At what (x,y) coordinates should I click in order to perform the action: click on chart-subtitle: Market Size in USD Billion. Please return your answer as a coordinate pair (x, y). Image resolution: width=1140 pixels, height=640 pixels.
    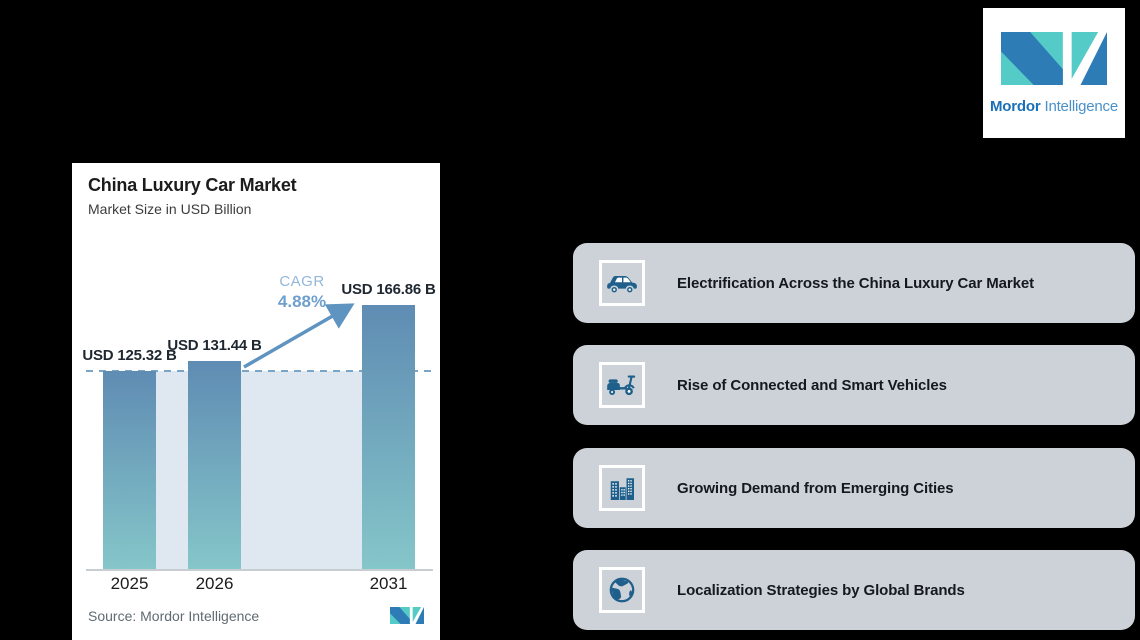
    Looking at the image, I should click on (170, 209).